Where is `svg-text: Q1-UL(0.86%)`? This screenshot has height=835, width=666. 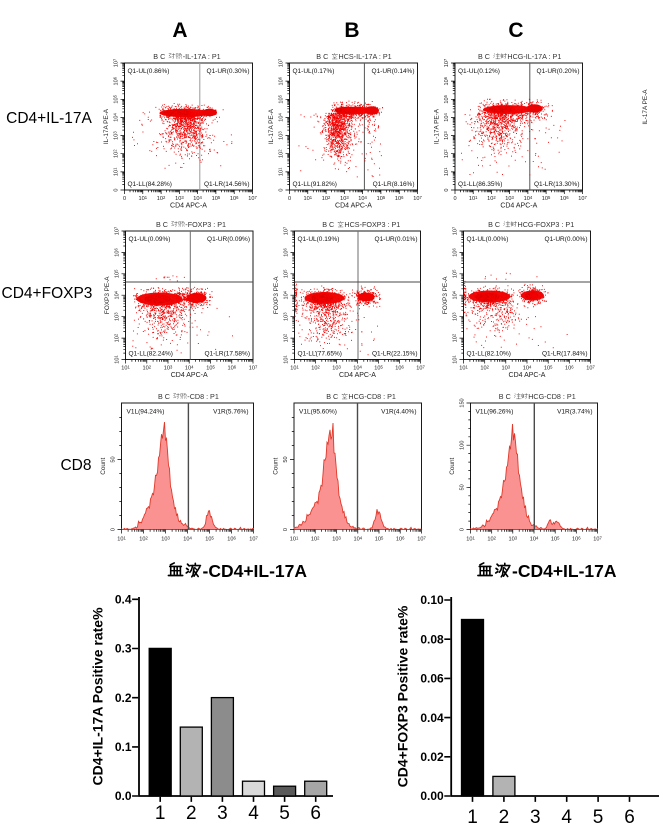 svg-text: Q1-UL(0.86%) is located at coordinates (149, 71).